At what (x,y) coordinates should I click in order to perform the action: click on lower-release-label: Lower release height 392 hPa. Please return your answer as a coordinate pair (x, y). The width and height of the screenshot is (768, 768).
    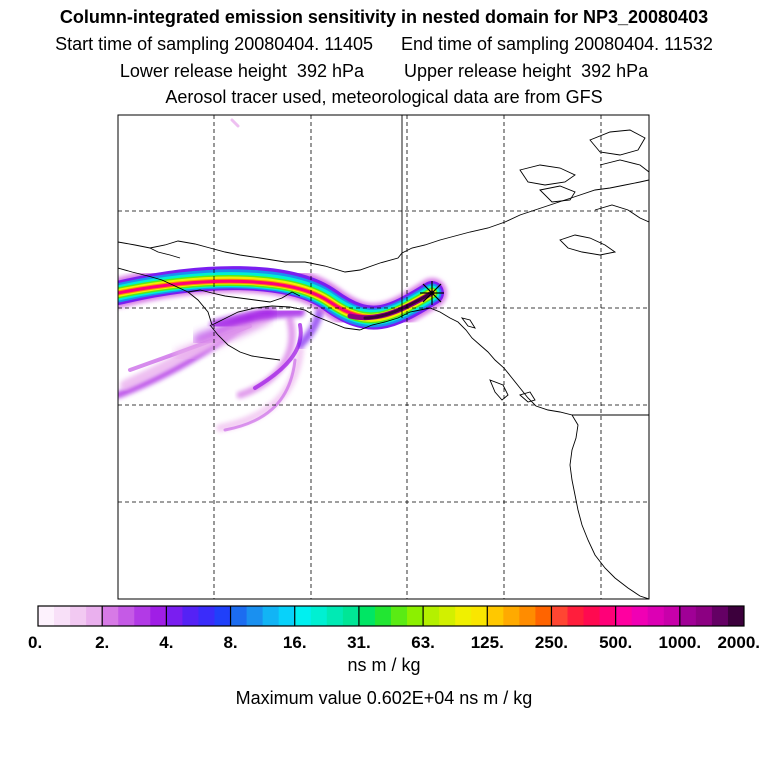
    Looking at the image, I should click on (241, 71).